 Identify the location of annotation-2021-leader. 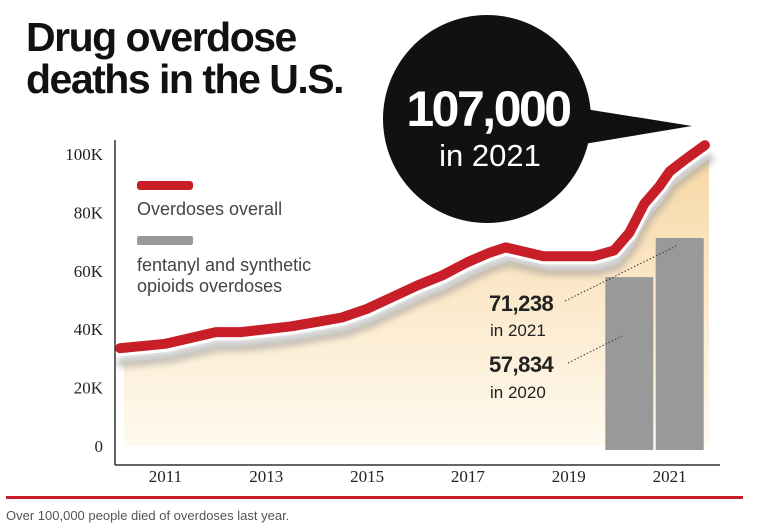
(621, 273).